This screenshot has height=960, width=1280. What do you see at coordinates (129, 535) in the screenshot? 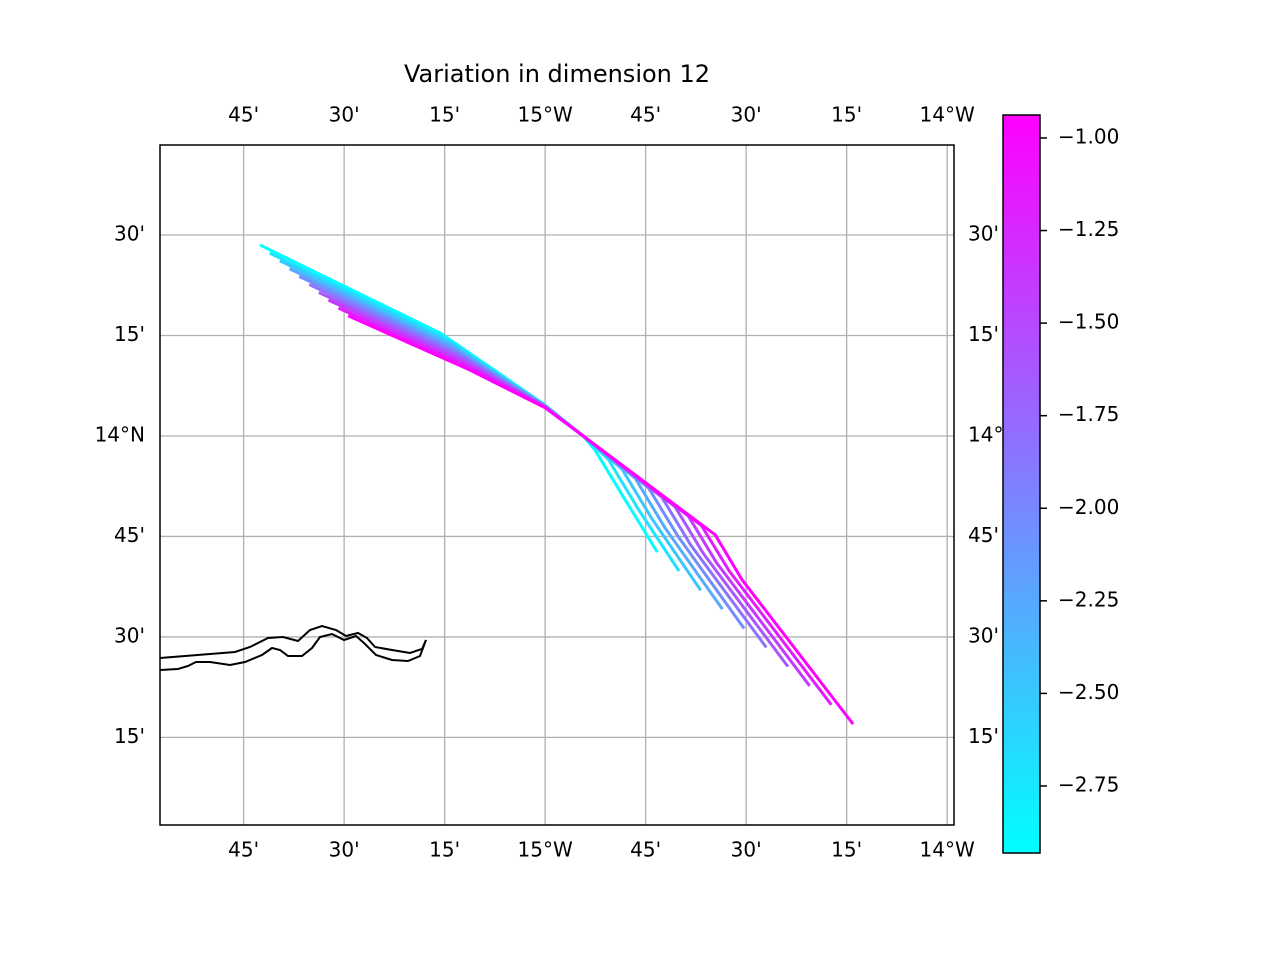
I see `y-tick-label: 45'` at bounding box center [129, 535].